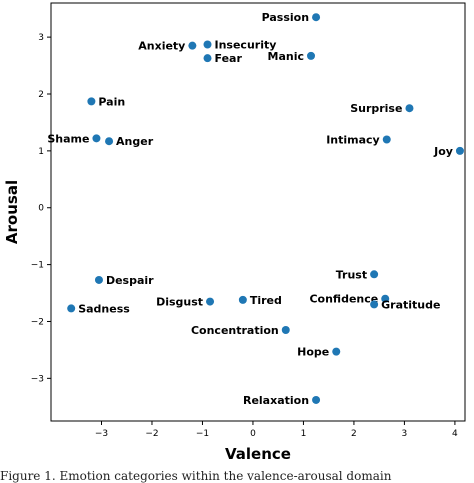 The image size is (474, 483). Describe the element at coordinates (409, 108) in the screenshot. I see `point-surprise` at that location.